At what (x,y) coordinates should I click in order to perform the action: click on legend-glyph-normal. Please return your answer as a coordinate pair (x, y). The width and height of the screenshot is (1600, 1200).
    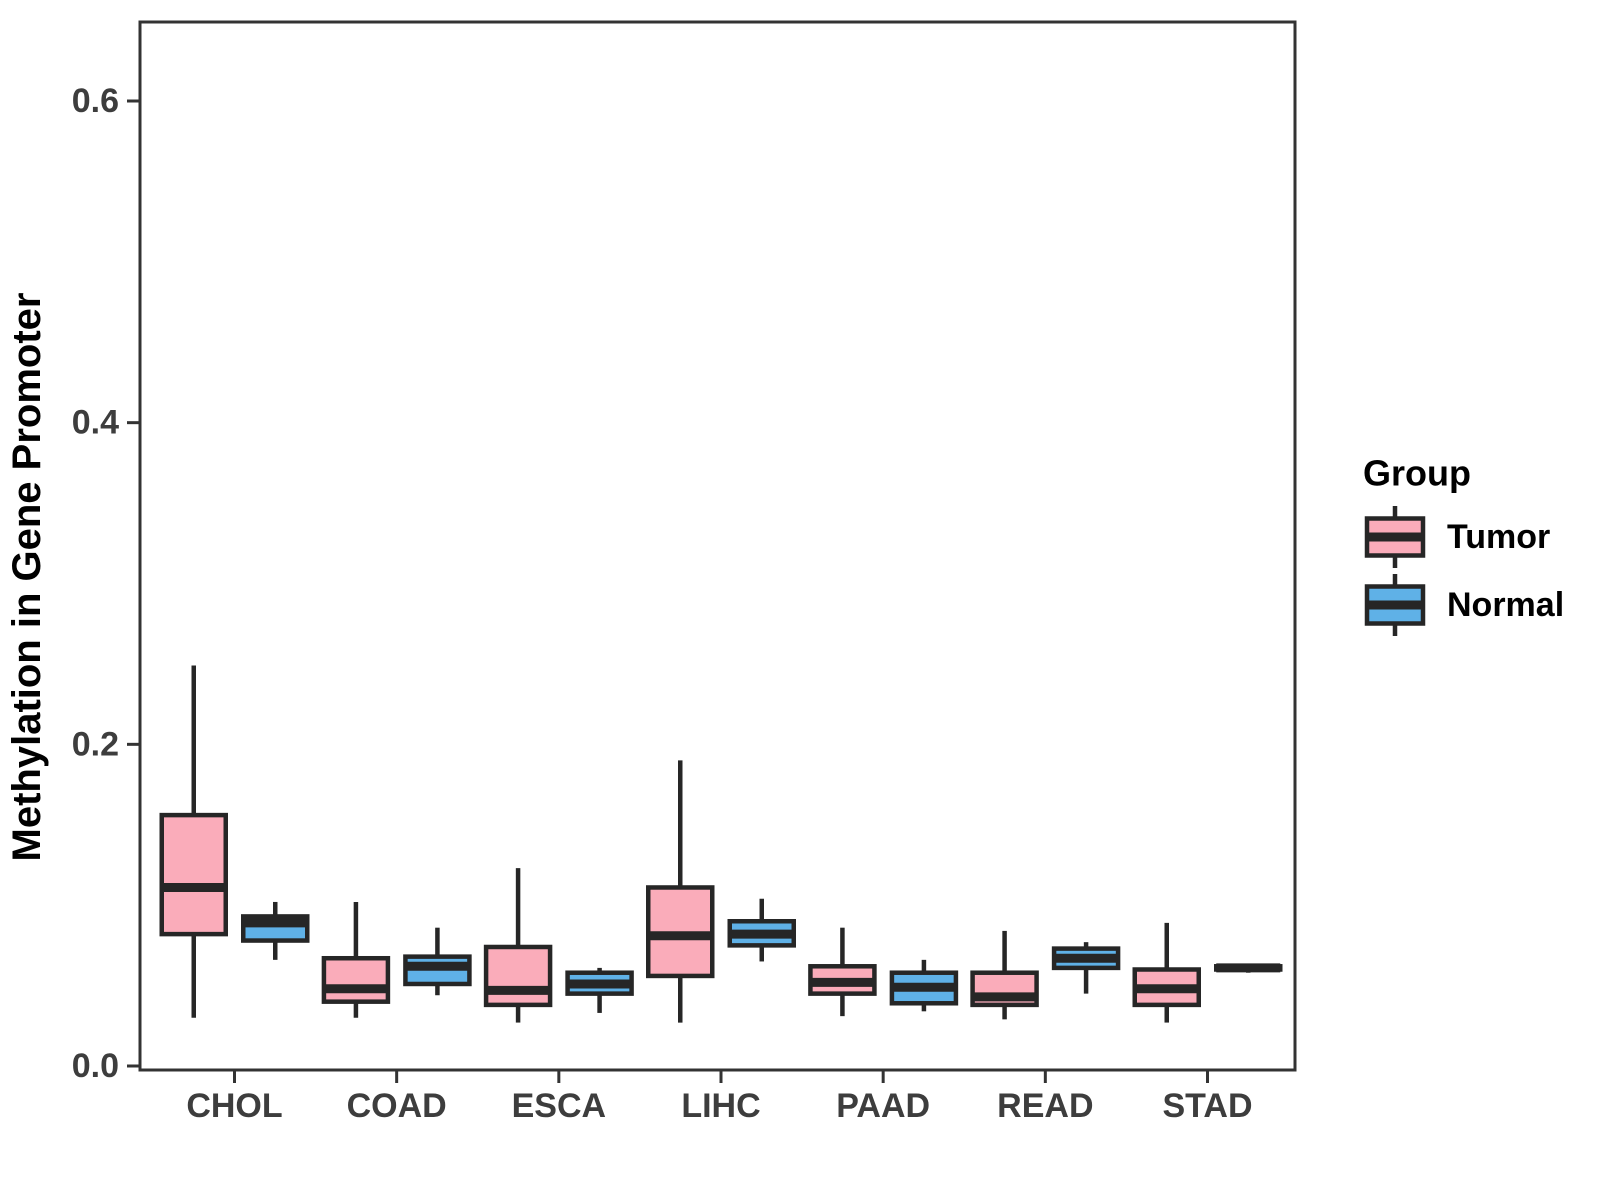
    Looking at the image, I should click on (1395, 605).